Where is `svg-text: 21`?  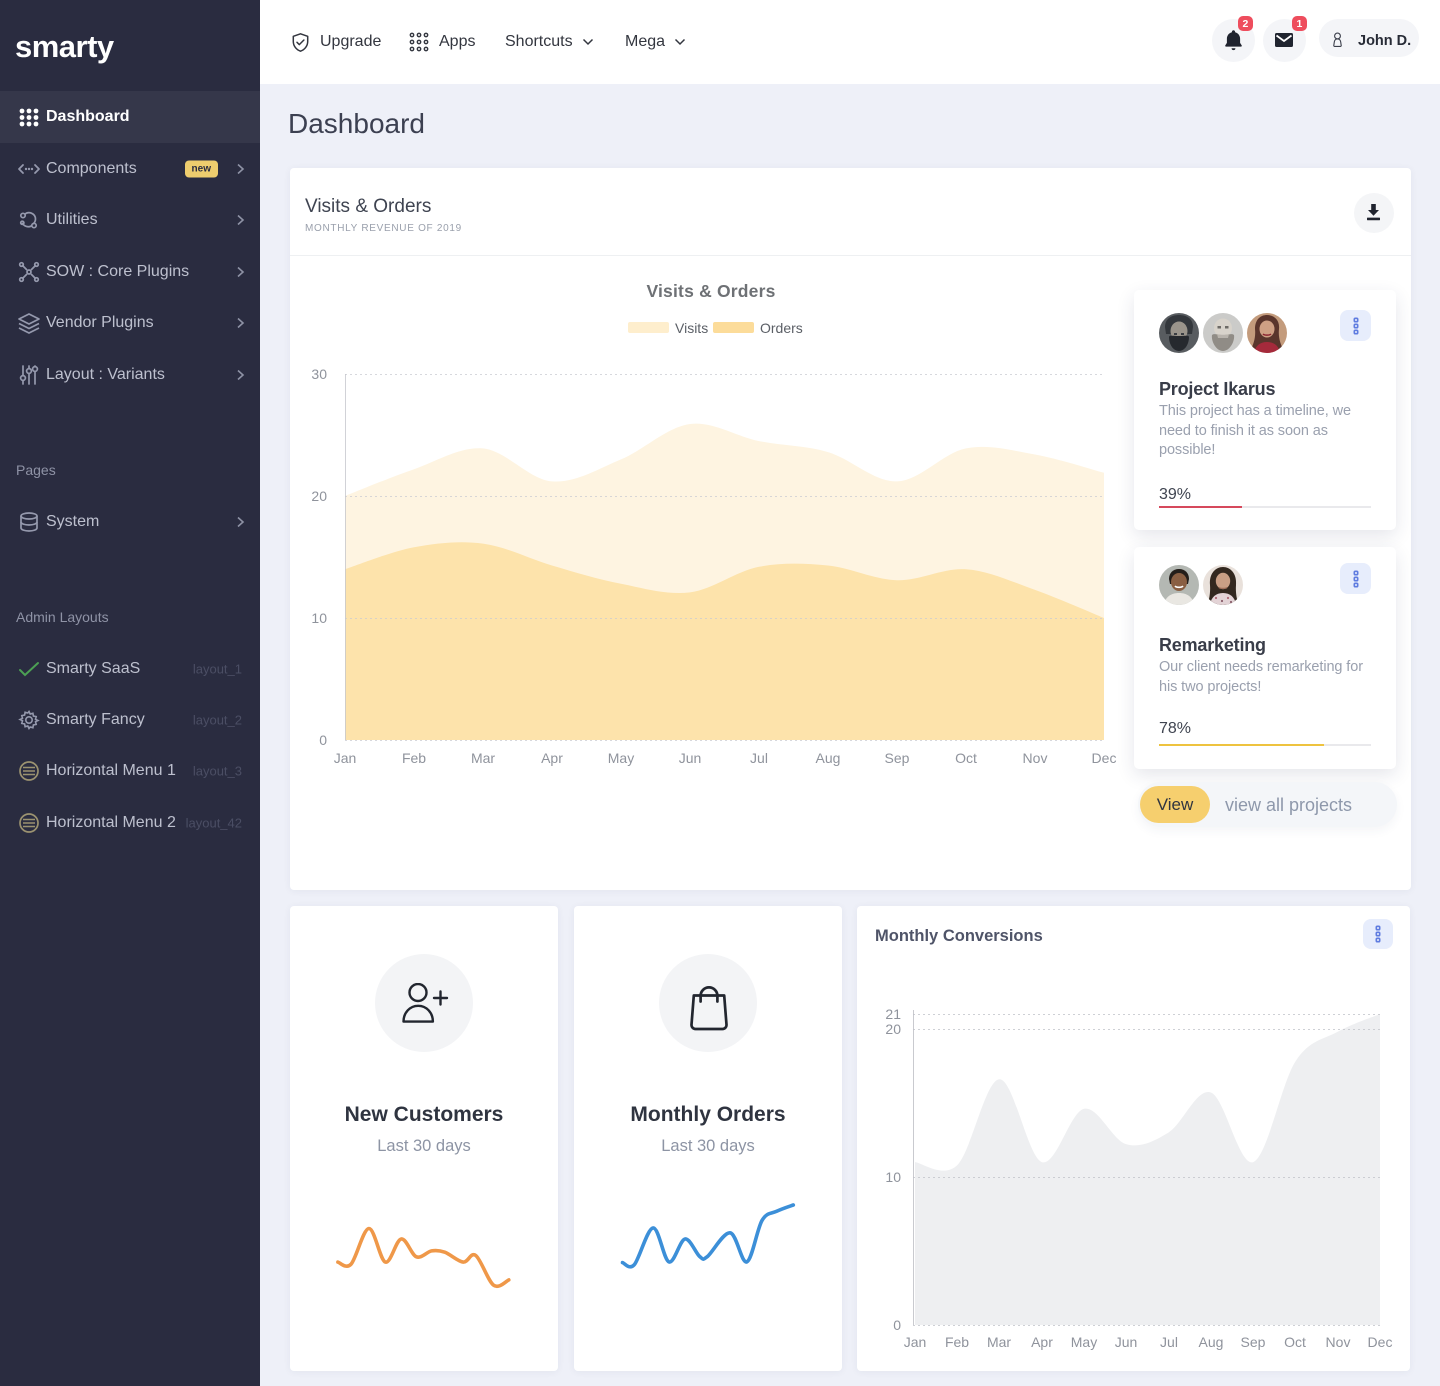
svg-text: 21 is located at coordinates (893, 1014).